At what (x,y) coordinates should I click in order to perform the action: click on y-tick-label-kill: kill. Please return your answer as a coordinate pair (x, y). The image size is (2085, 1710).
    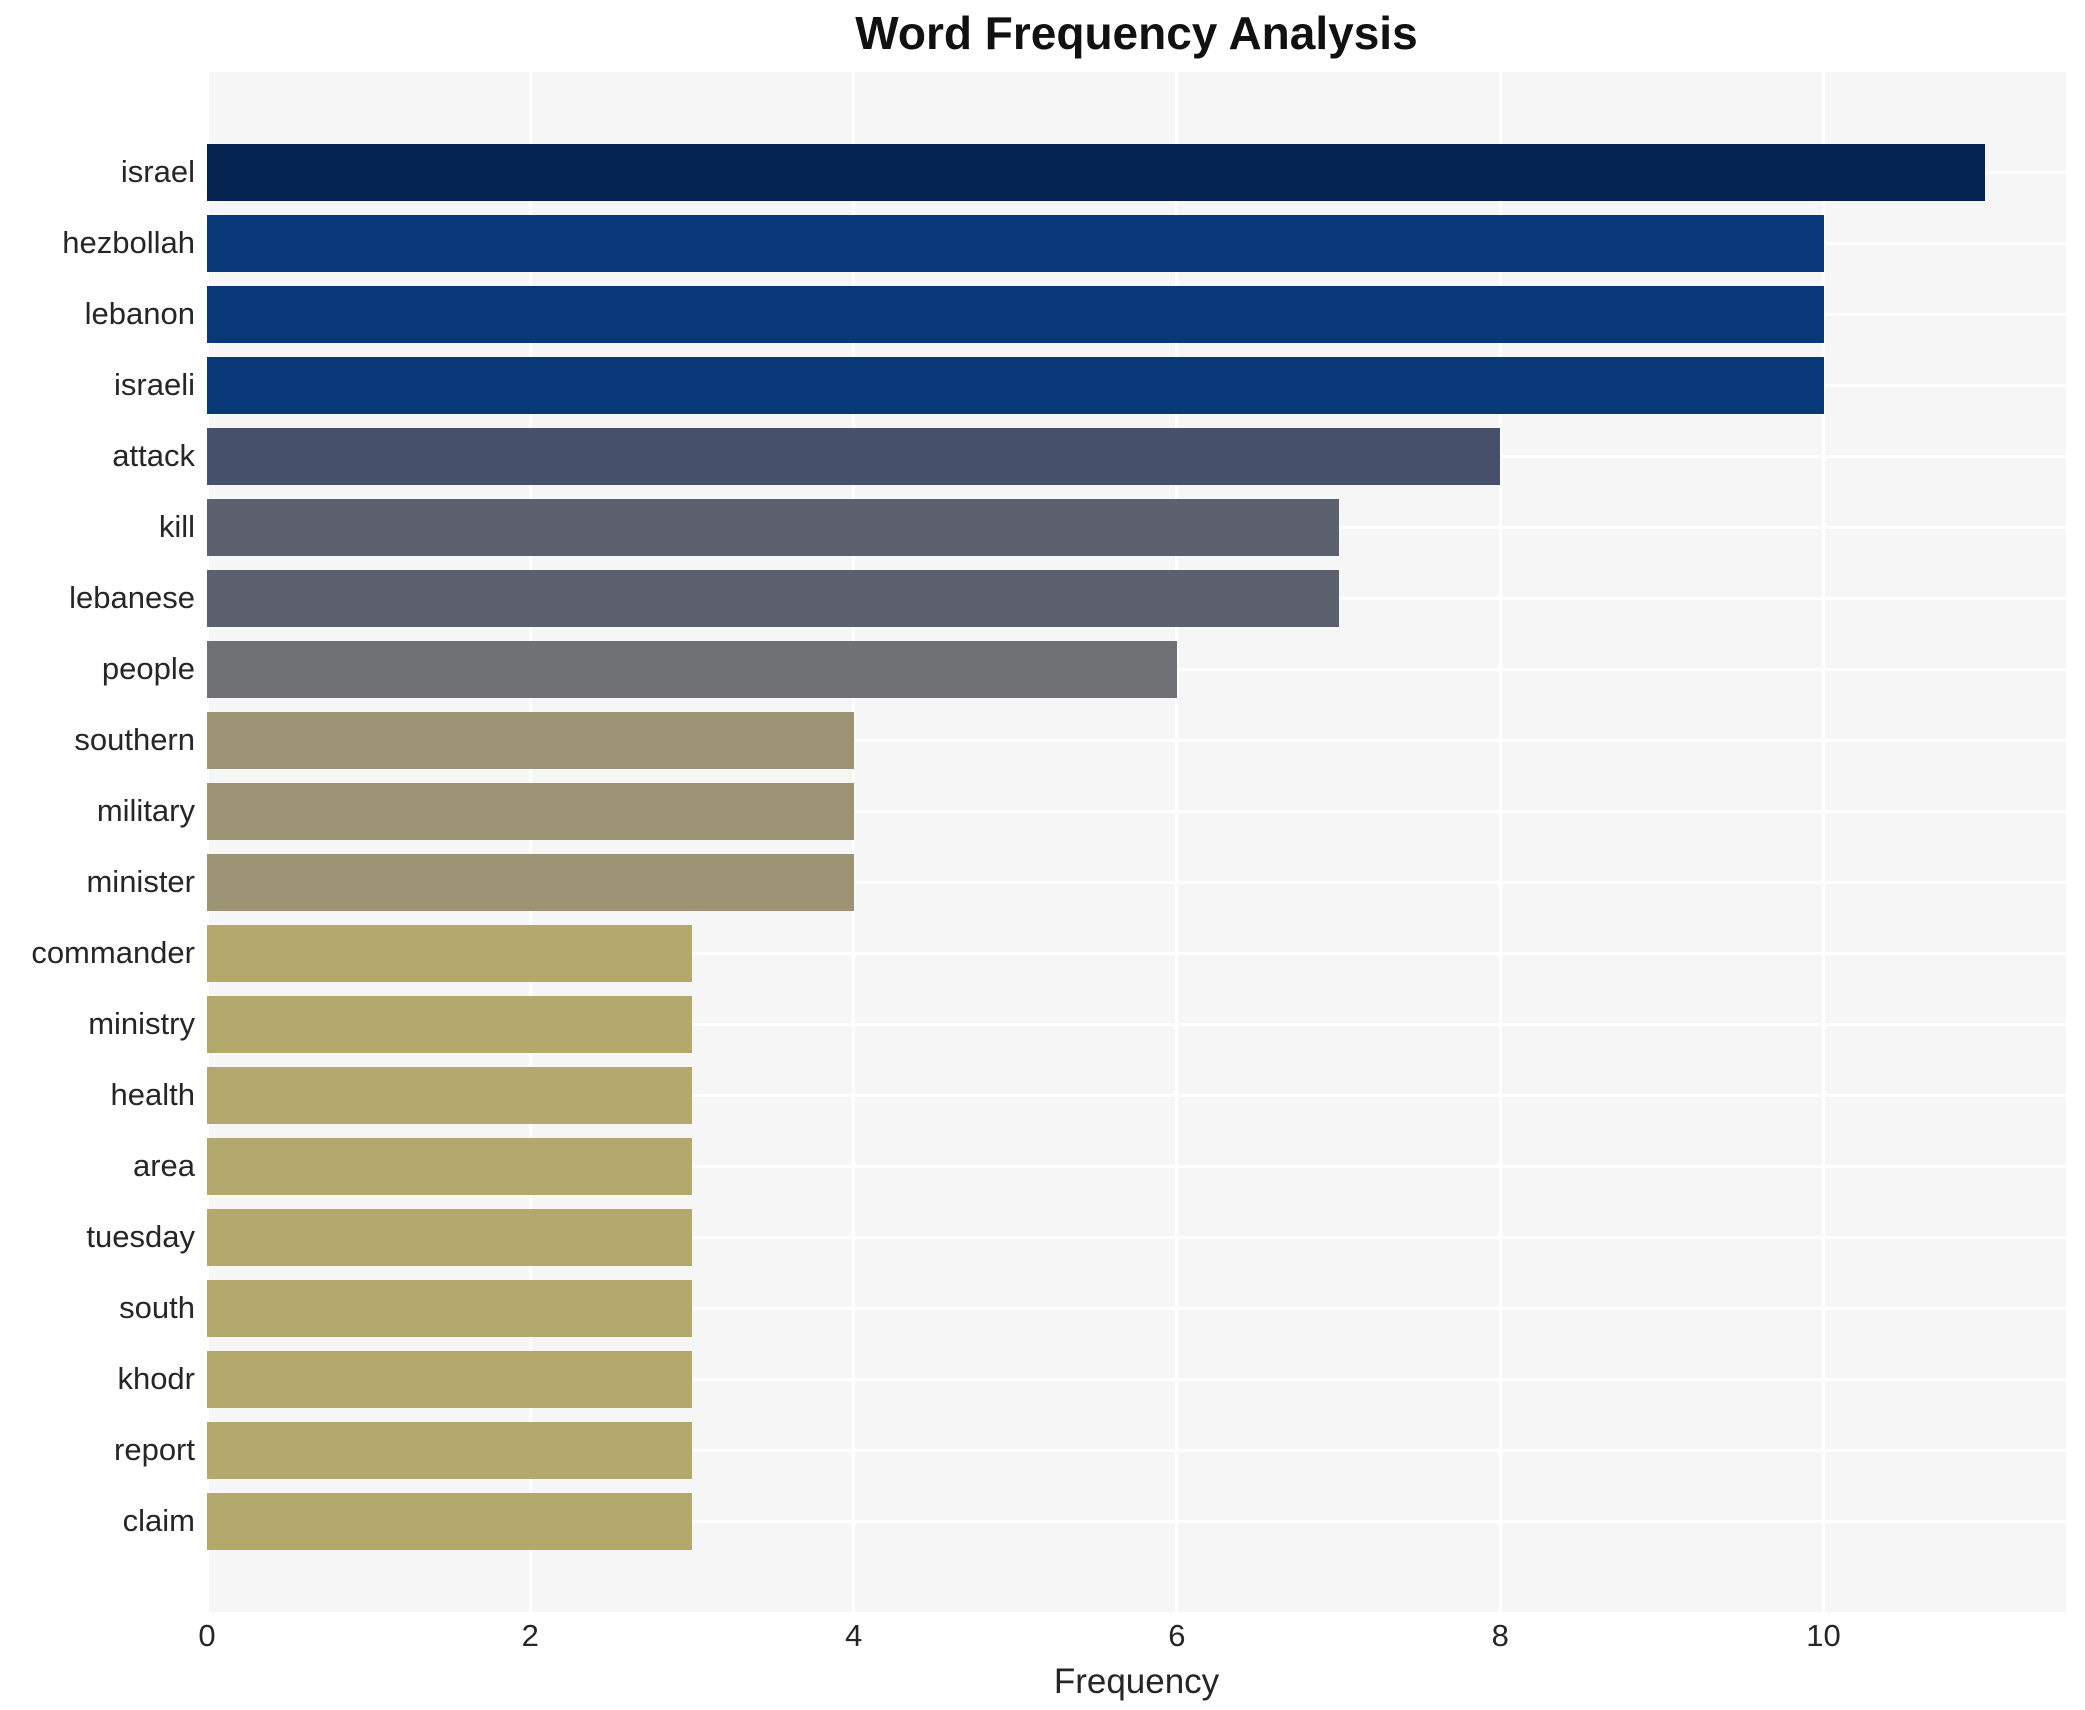
    Looking at the image, I should click on (176, 526).